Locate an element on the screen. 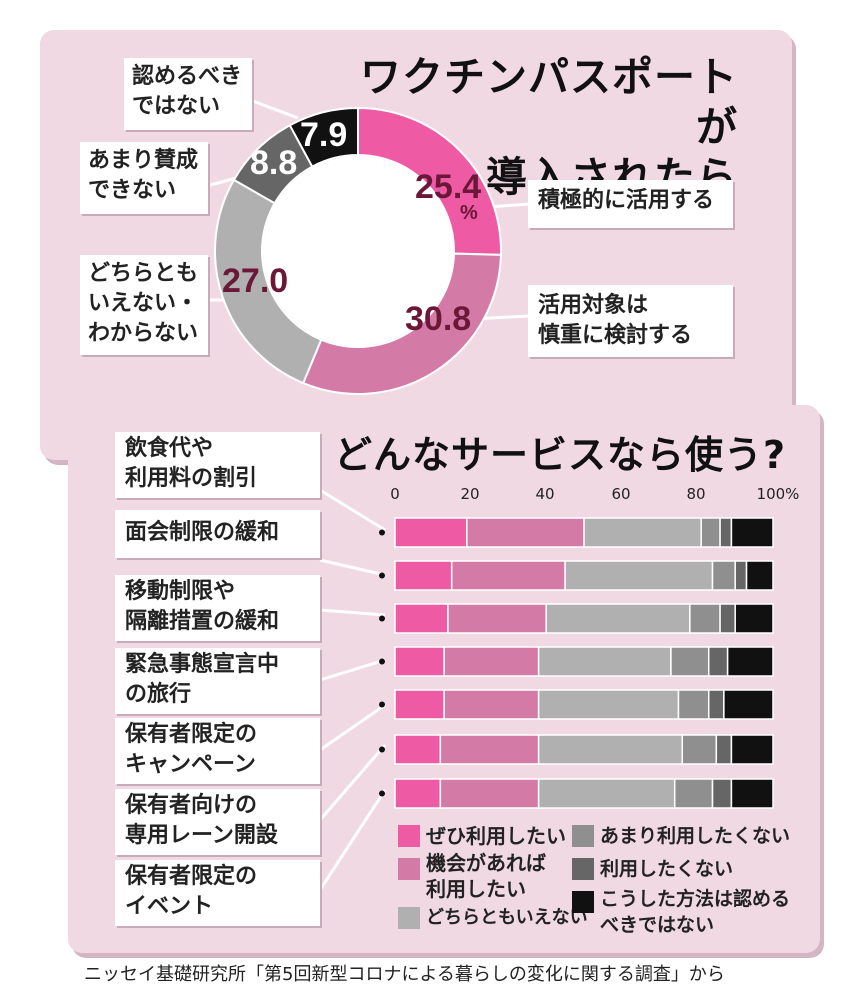  annotation-box-3: どちらとも いえない・ わからない is located at coordinates (144, 305).